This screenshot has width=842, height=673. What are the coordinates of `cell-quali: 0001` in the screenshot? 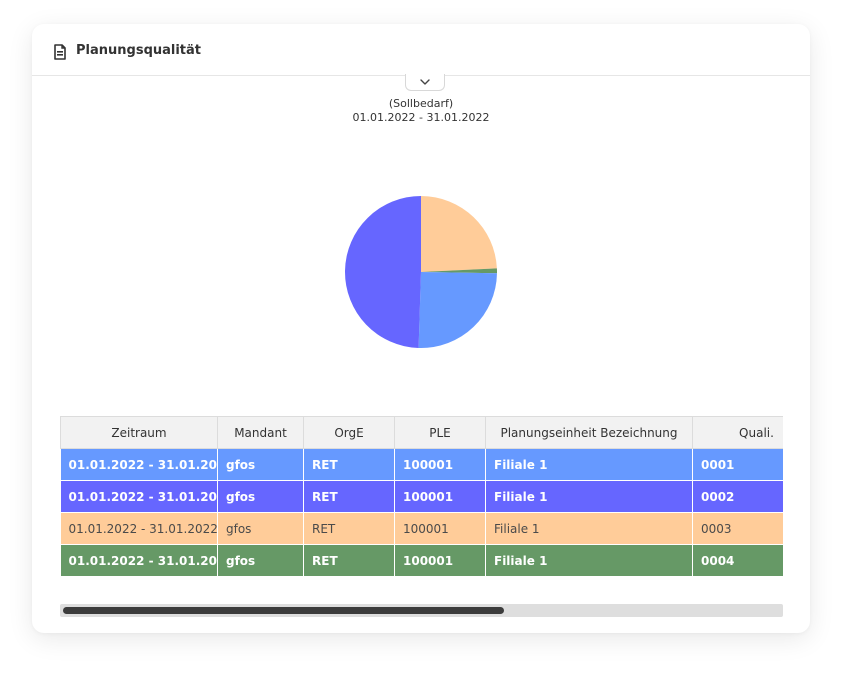 It's located at (737, 464).